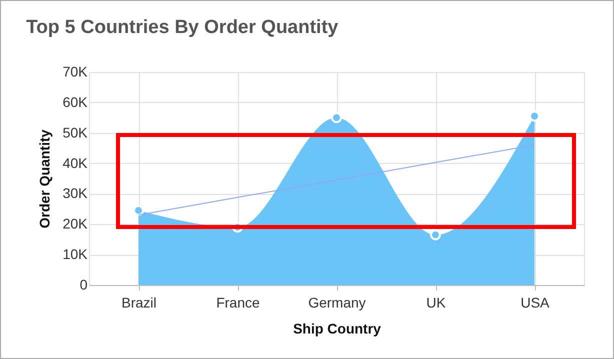 This screenshot has width=614, height=359. What do you see at coordinates (44, 178) in the screenshot?
I see `y-axis-title: Order Quantity` at bounding box center [44, 178].